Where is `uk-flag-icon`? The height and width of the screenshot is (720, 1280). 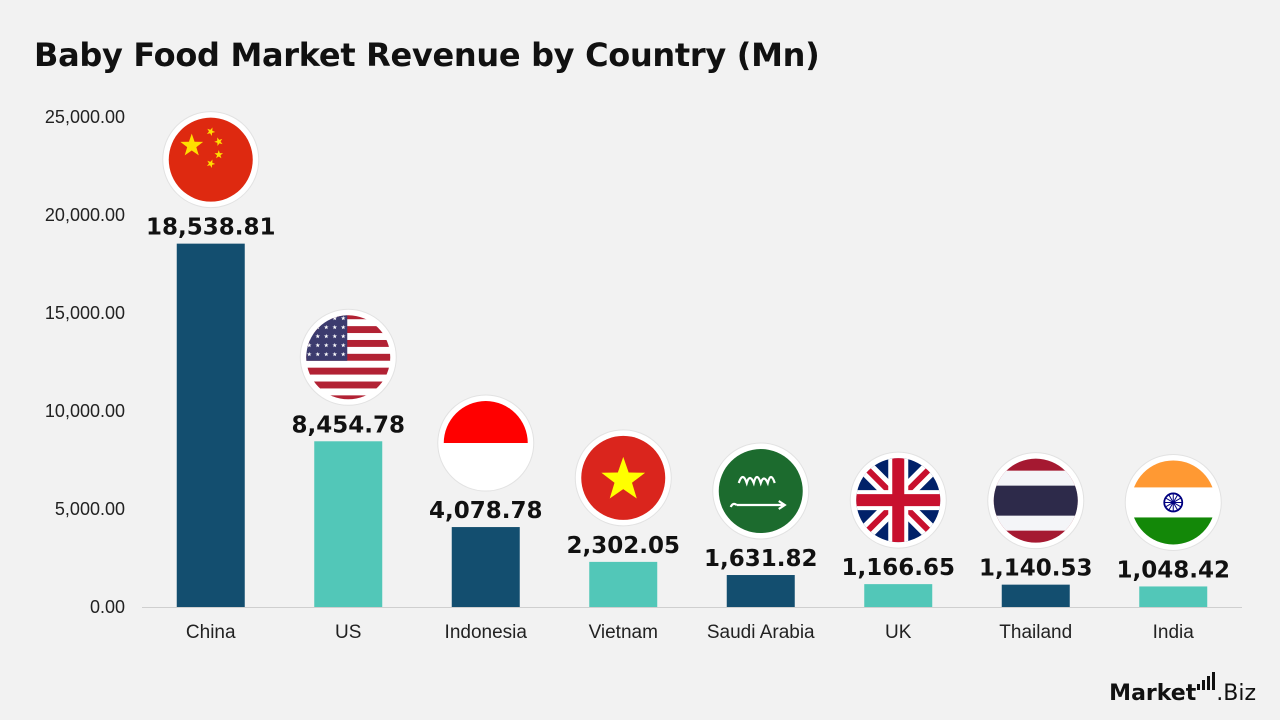 uk-flag-icon is located at coordinates (898, 500).